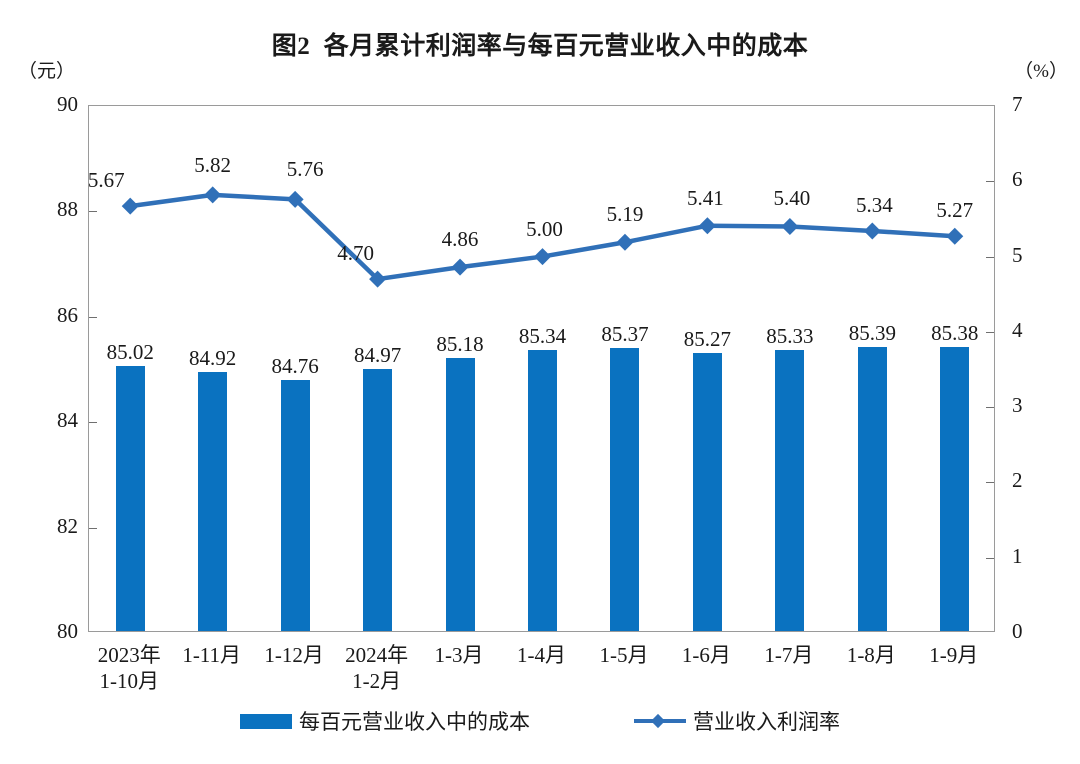  Describe the element at coordinates (660, 721) in the screenshot. I see `line-diamond-swatch-icon` at that location.